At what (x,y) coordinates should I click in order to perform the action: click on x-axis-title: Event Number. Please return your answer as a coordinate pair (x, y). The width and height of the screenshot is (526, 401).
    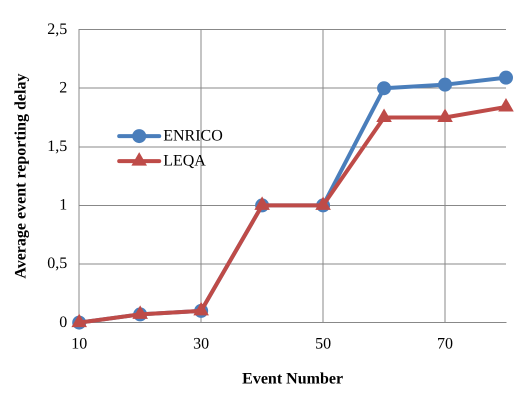
    Looking at the image, I should click on (293, 379).